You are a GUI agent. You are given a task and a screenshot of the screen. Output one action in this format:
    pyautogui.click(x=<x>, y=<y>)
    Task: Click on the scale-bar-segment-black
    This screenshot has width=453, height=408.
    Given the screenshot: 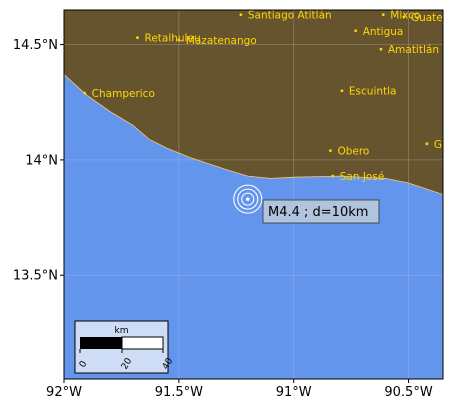 What is the action you would take?
    pyautogui.click(x=101, y=343)
    